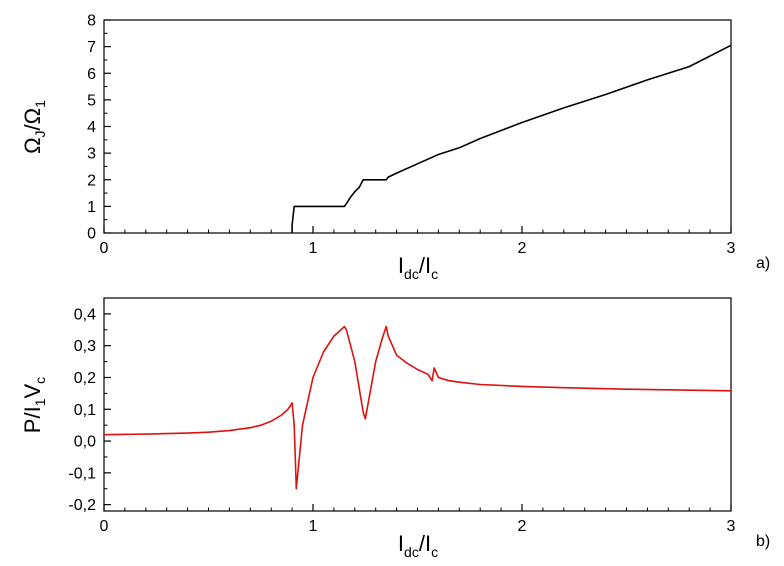 The image size is (784, 566). What do you see at coordinates (91, 47) in the screenshot?
I see `y-tick-label: 7` at bounding box center [91, 47].